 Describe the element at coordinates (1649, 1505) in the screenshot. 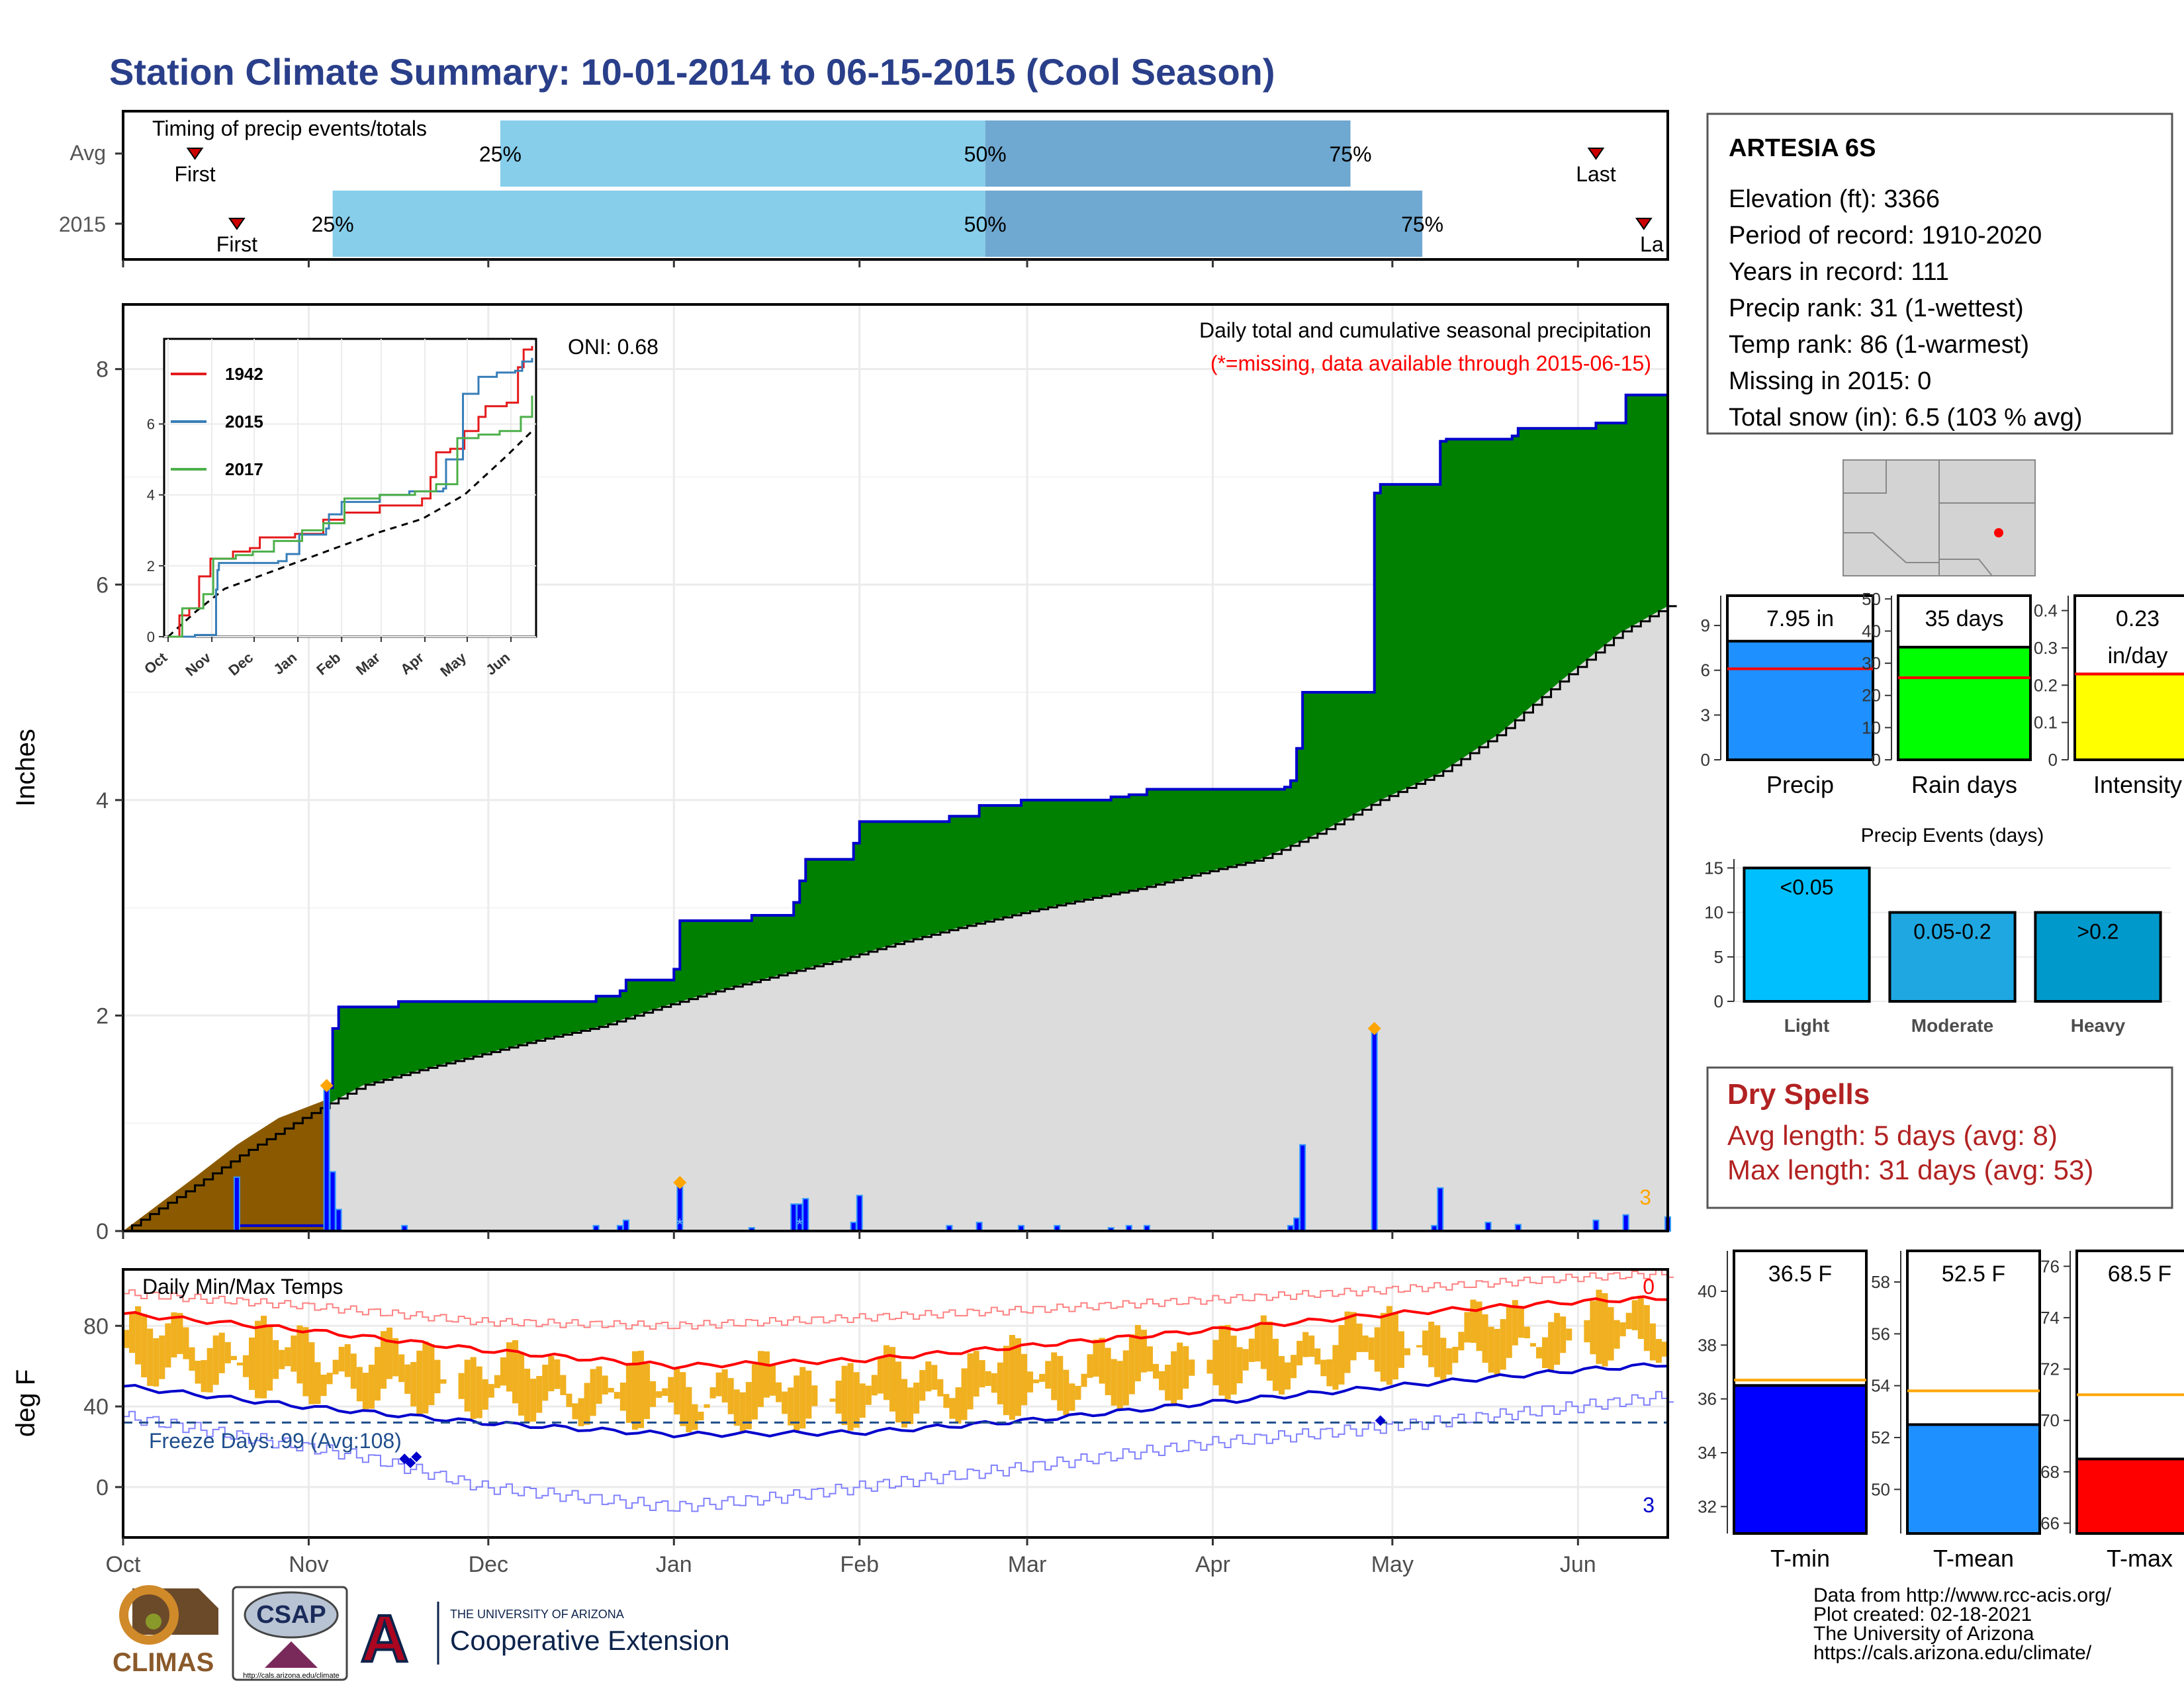

I see `temps-corner-bottom: 3` at that location.